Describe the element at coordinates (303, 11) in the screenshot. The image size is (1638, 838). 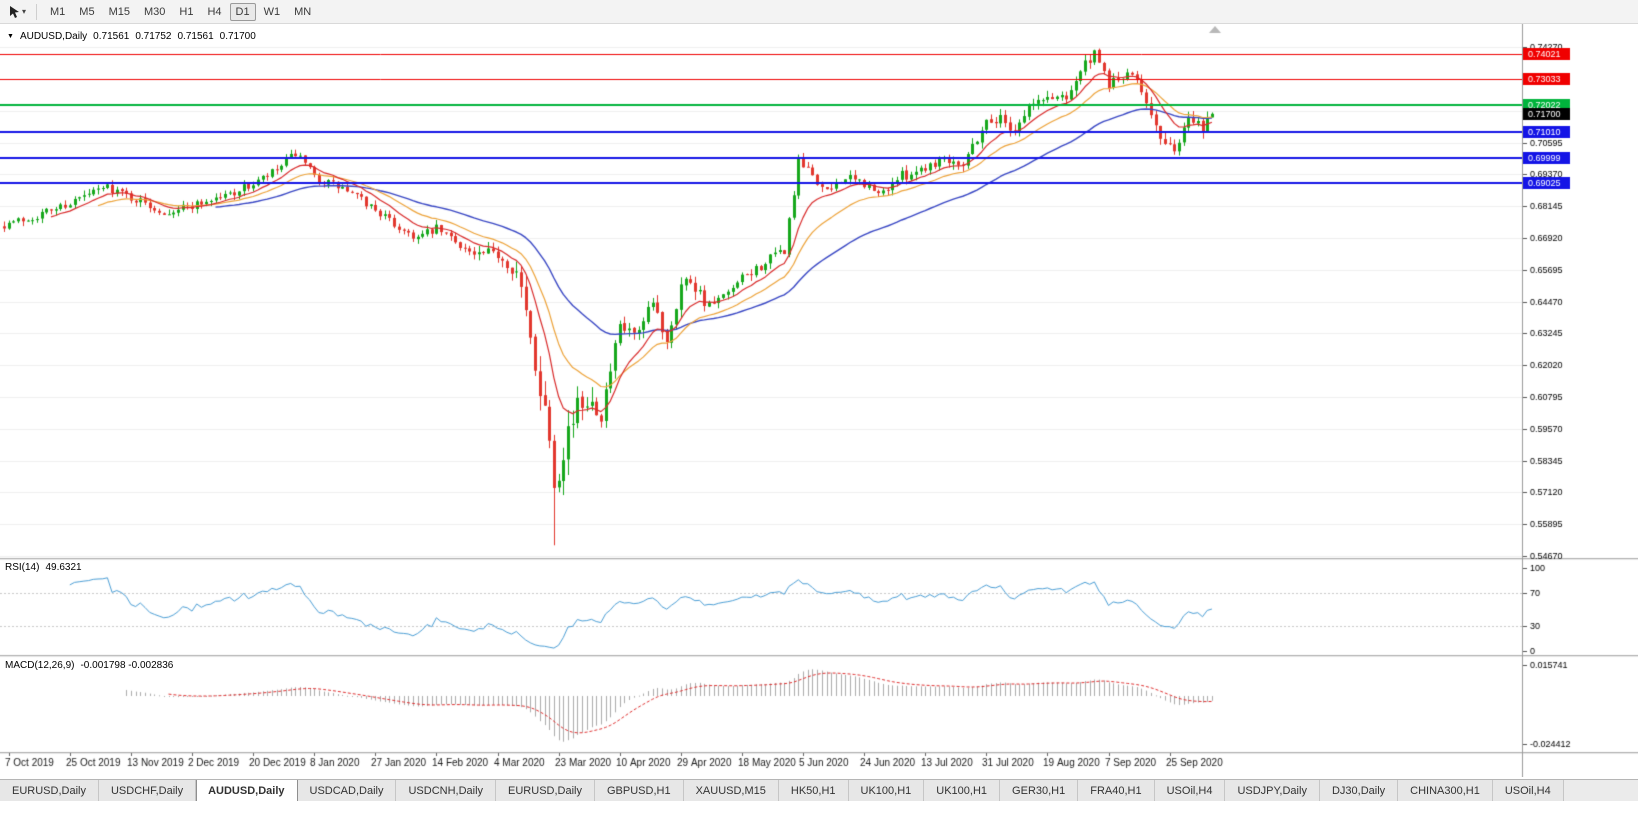
I see `timeframe-button-mn: MN` at that location.